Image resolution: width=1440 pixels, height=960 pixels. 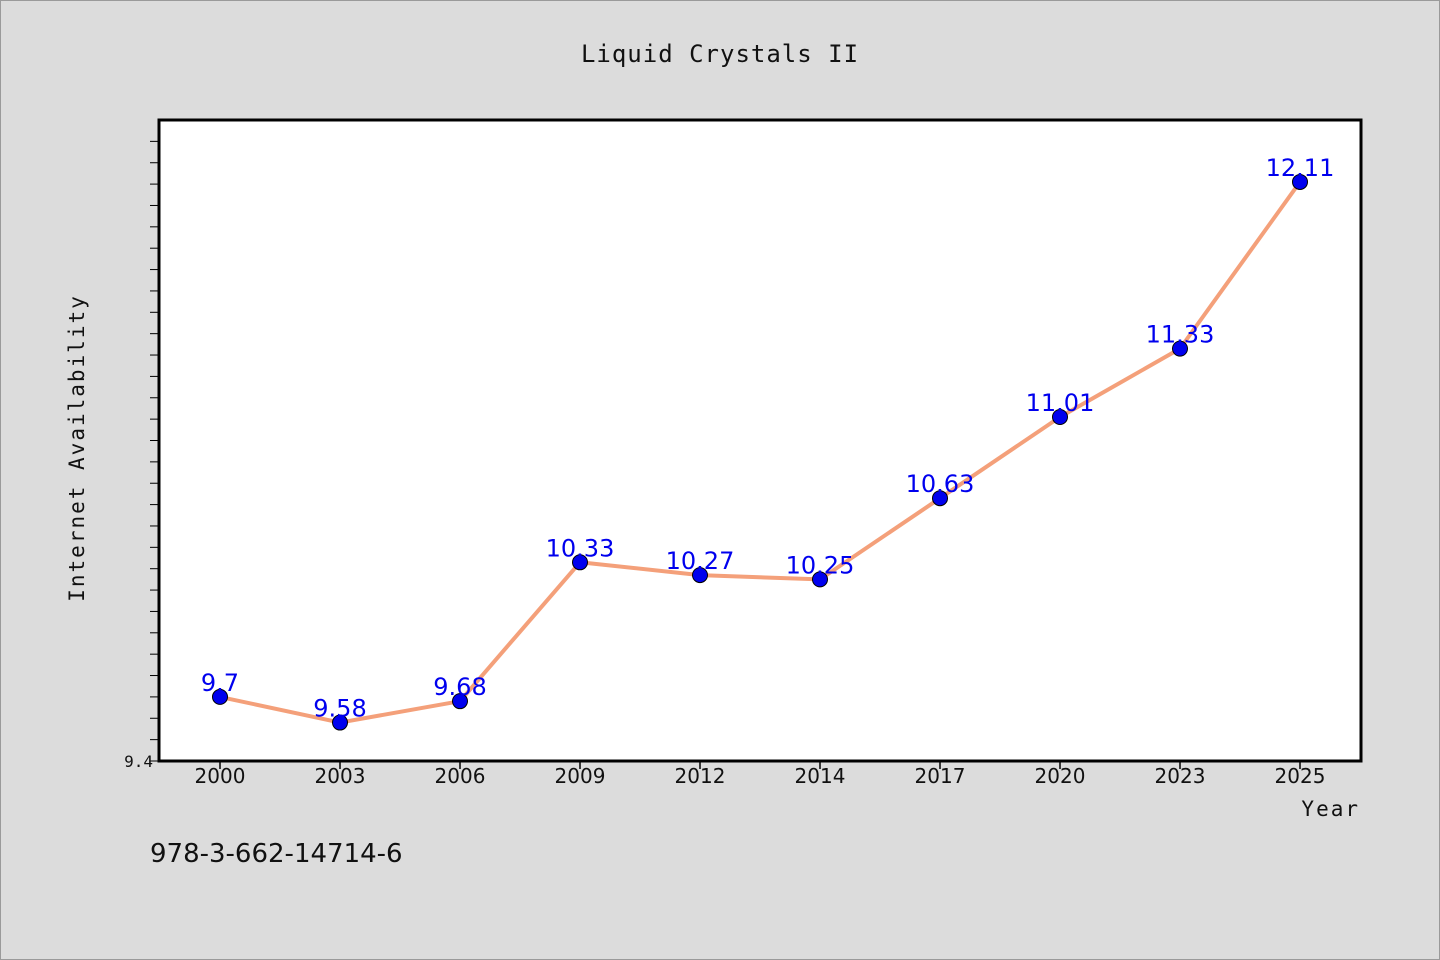 What do you see at coordinates (138, 761) in the screenshot?
I see `y-tick-label: 9.4` at bounding box center [138, 761].